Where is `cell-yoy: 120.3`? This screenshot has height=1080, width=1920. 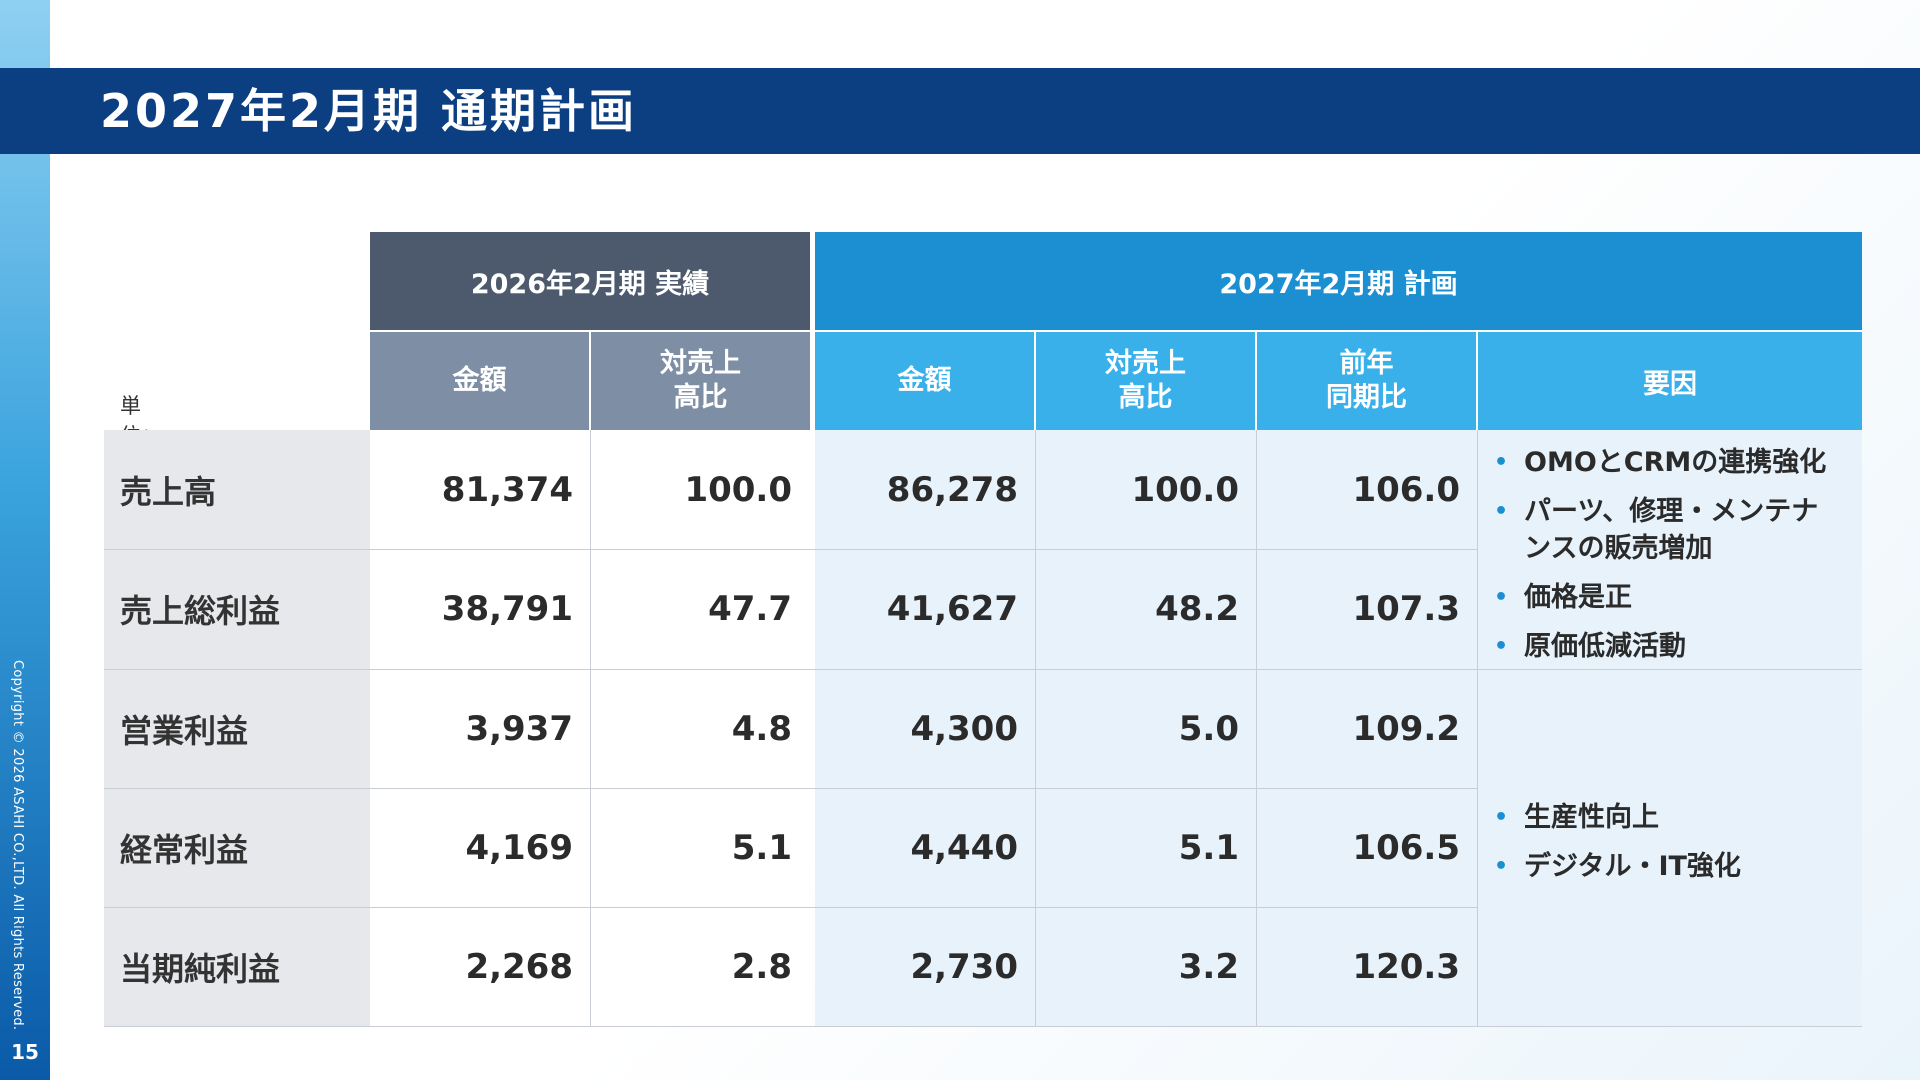 cell-yoy: 120.3 is located at coordinates (1367, 966).